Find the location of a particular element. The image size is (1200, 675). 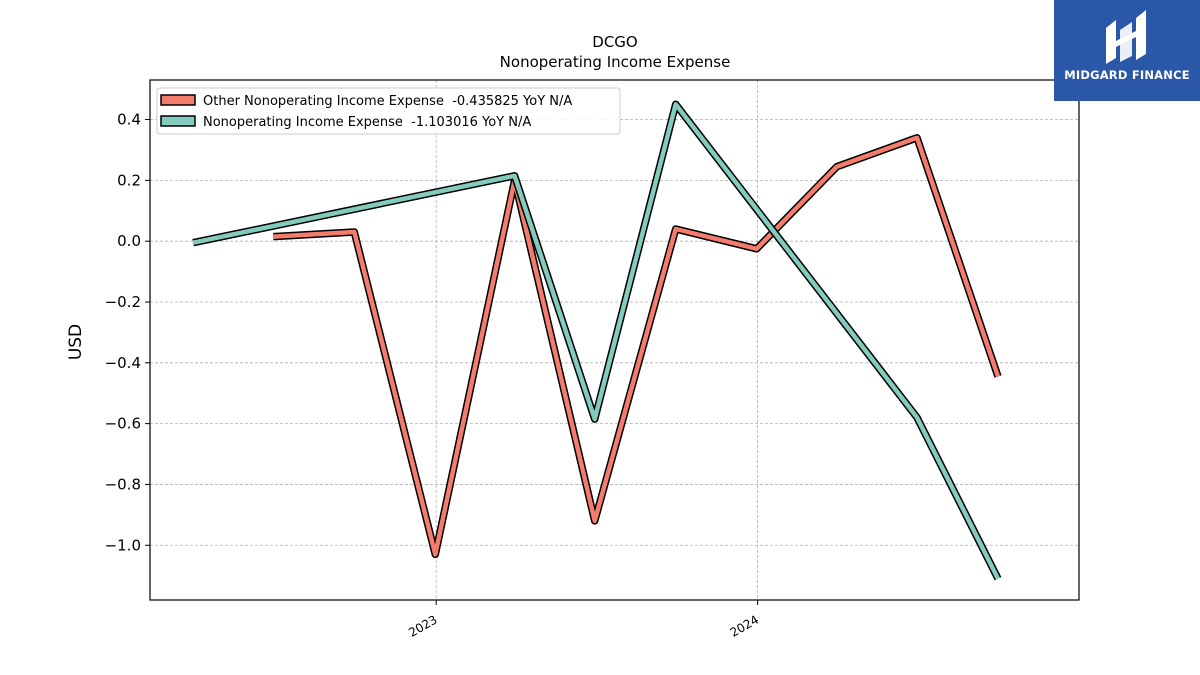

midgard-logo-icon is located at coordinates (1126, 37).